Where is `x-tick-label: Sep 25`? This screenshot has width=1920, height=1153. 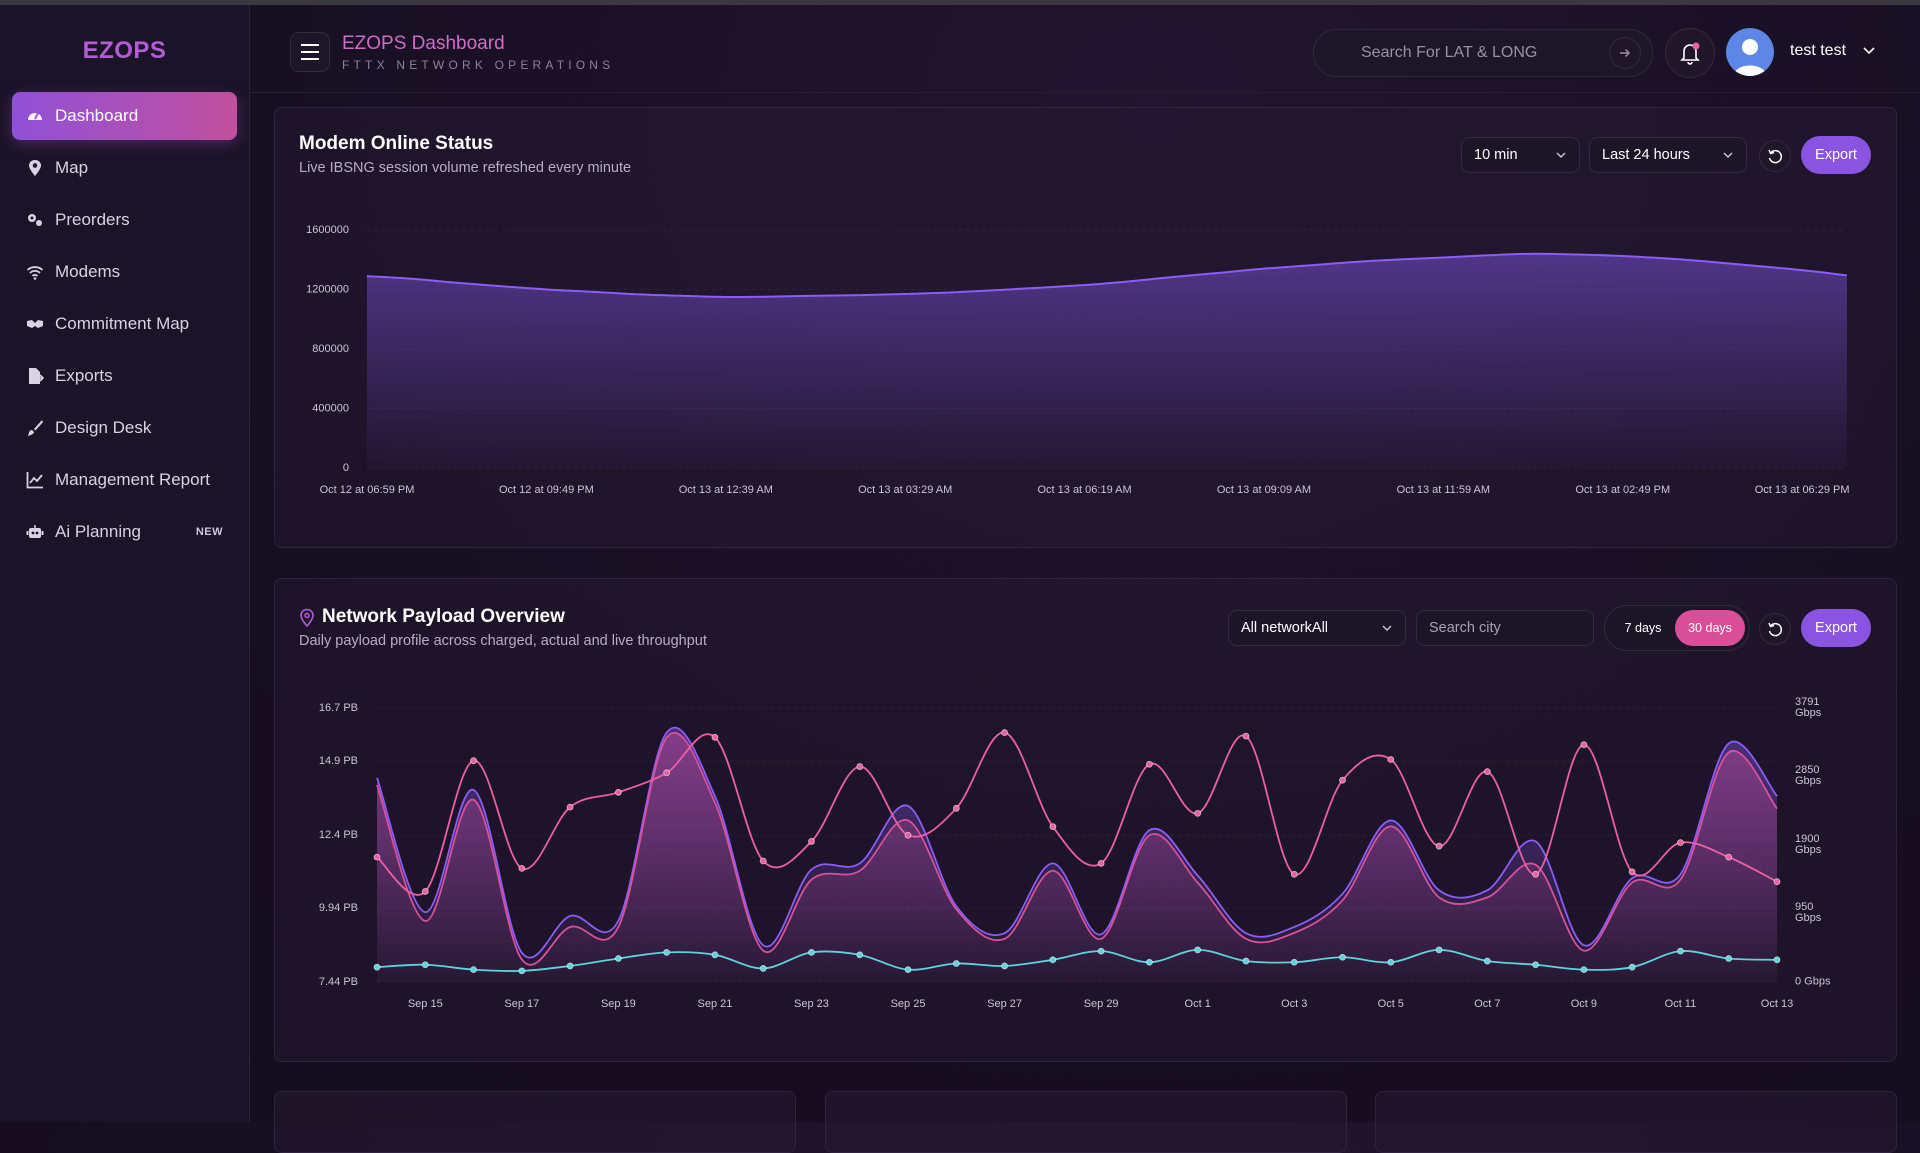 x-tick-label: Sep 25 is located at coordinates (908, 1004).